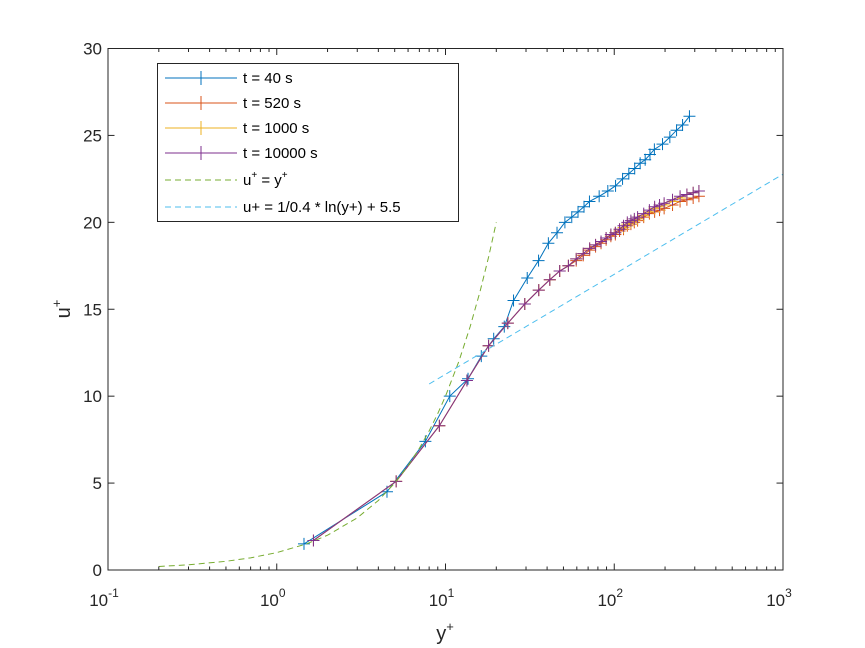 This screenshot has height=648, width=865. Describe the element at coordinates (92, 135) in the screenshot. I see `y-tick-label: 25` at that location.